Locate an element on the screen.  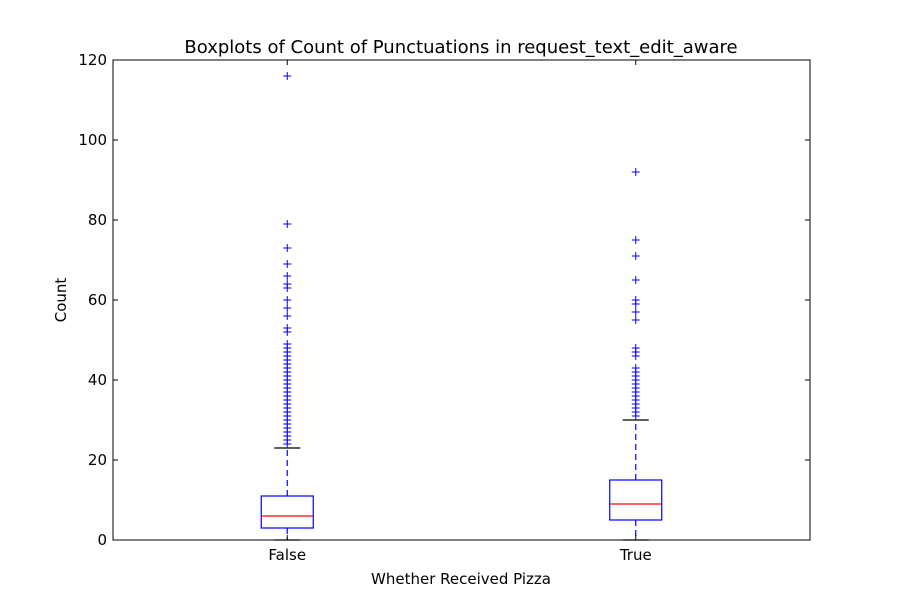
x-tick-label: False is located at coordinates (287, 555).